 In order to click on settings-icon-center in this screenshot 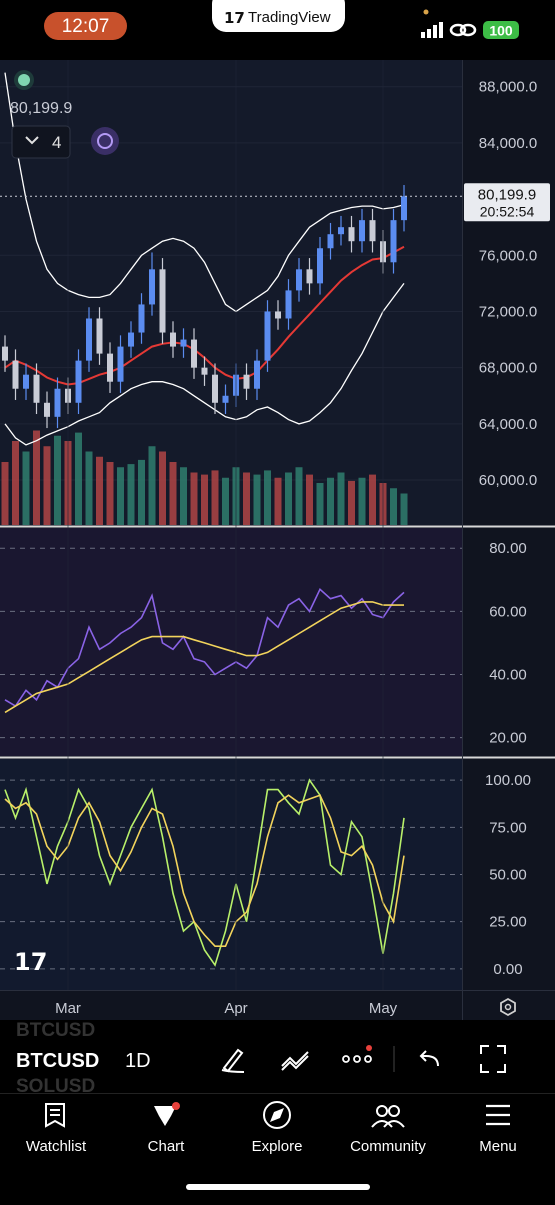, I will do `click(508, 1007)`.